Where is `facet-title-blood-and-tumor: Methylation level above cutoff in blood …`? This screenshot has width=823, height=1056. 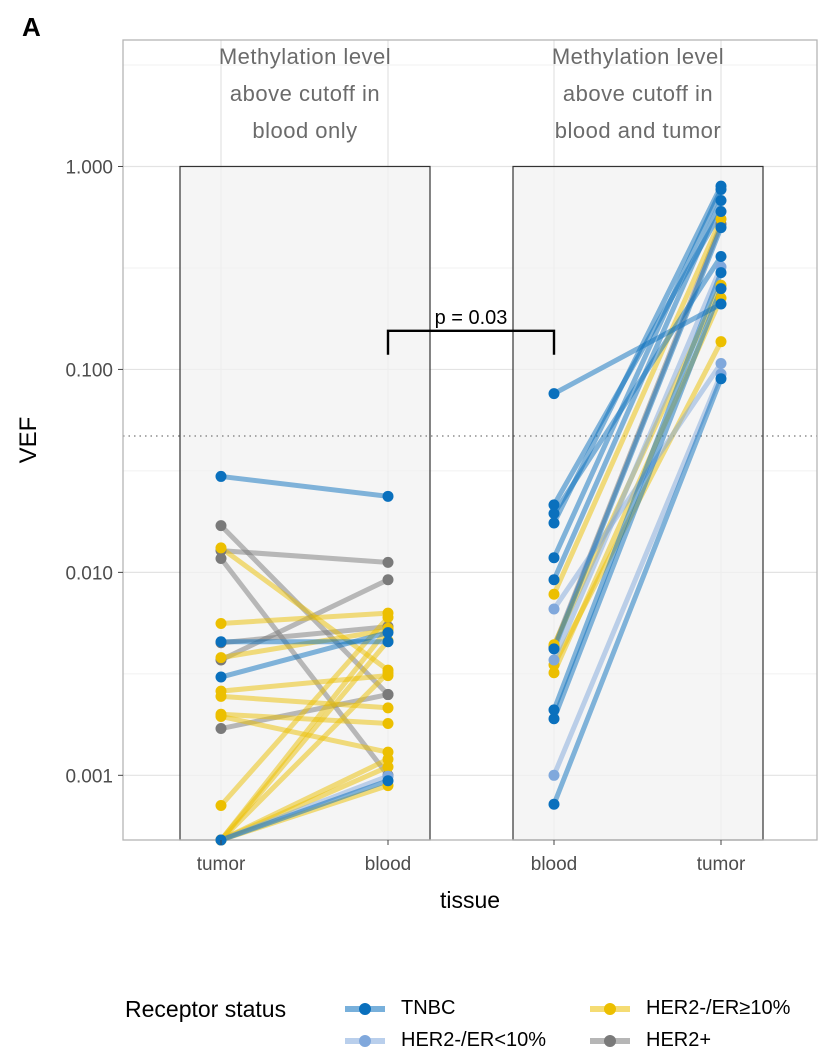
facet-title-blood-and-tumor: Methylation level above cutoff in blood … is located at coordinates (638, 93).